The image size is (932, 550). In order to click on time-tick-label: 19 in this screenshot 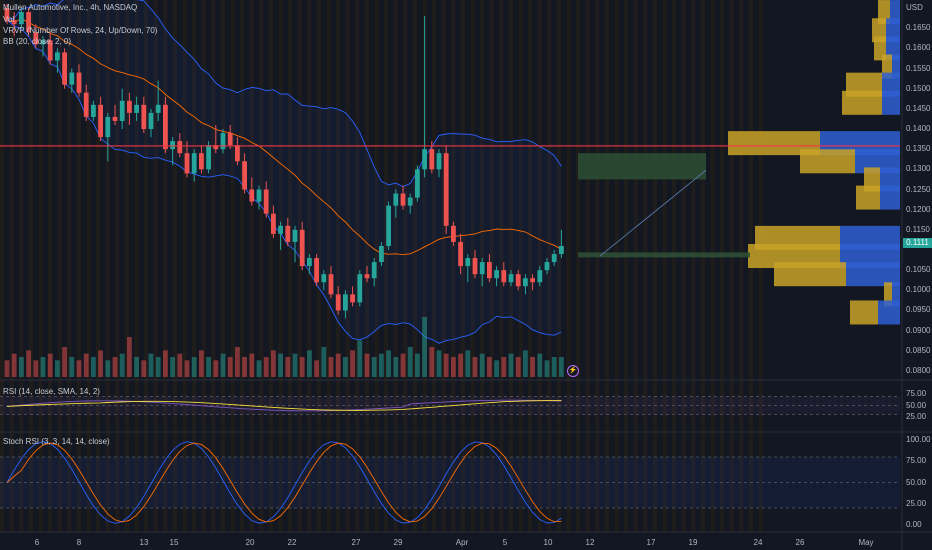, I will do `click(693, 542)`.